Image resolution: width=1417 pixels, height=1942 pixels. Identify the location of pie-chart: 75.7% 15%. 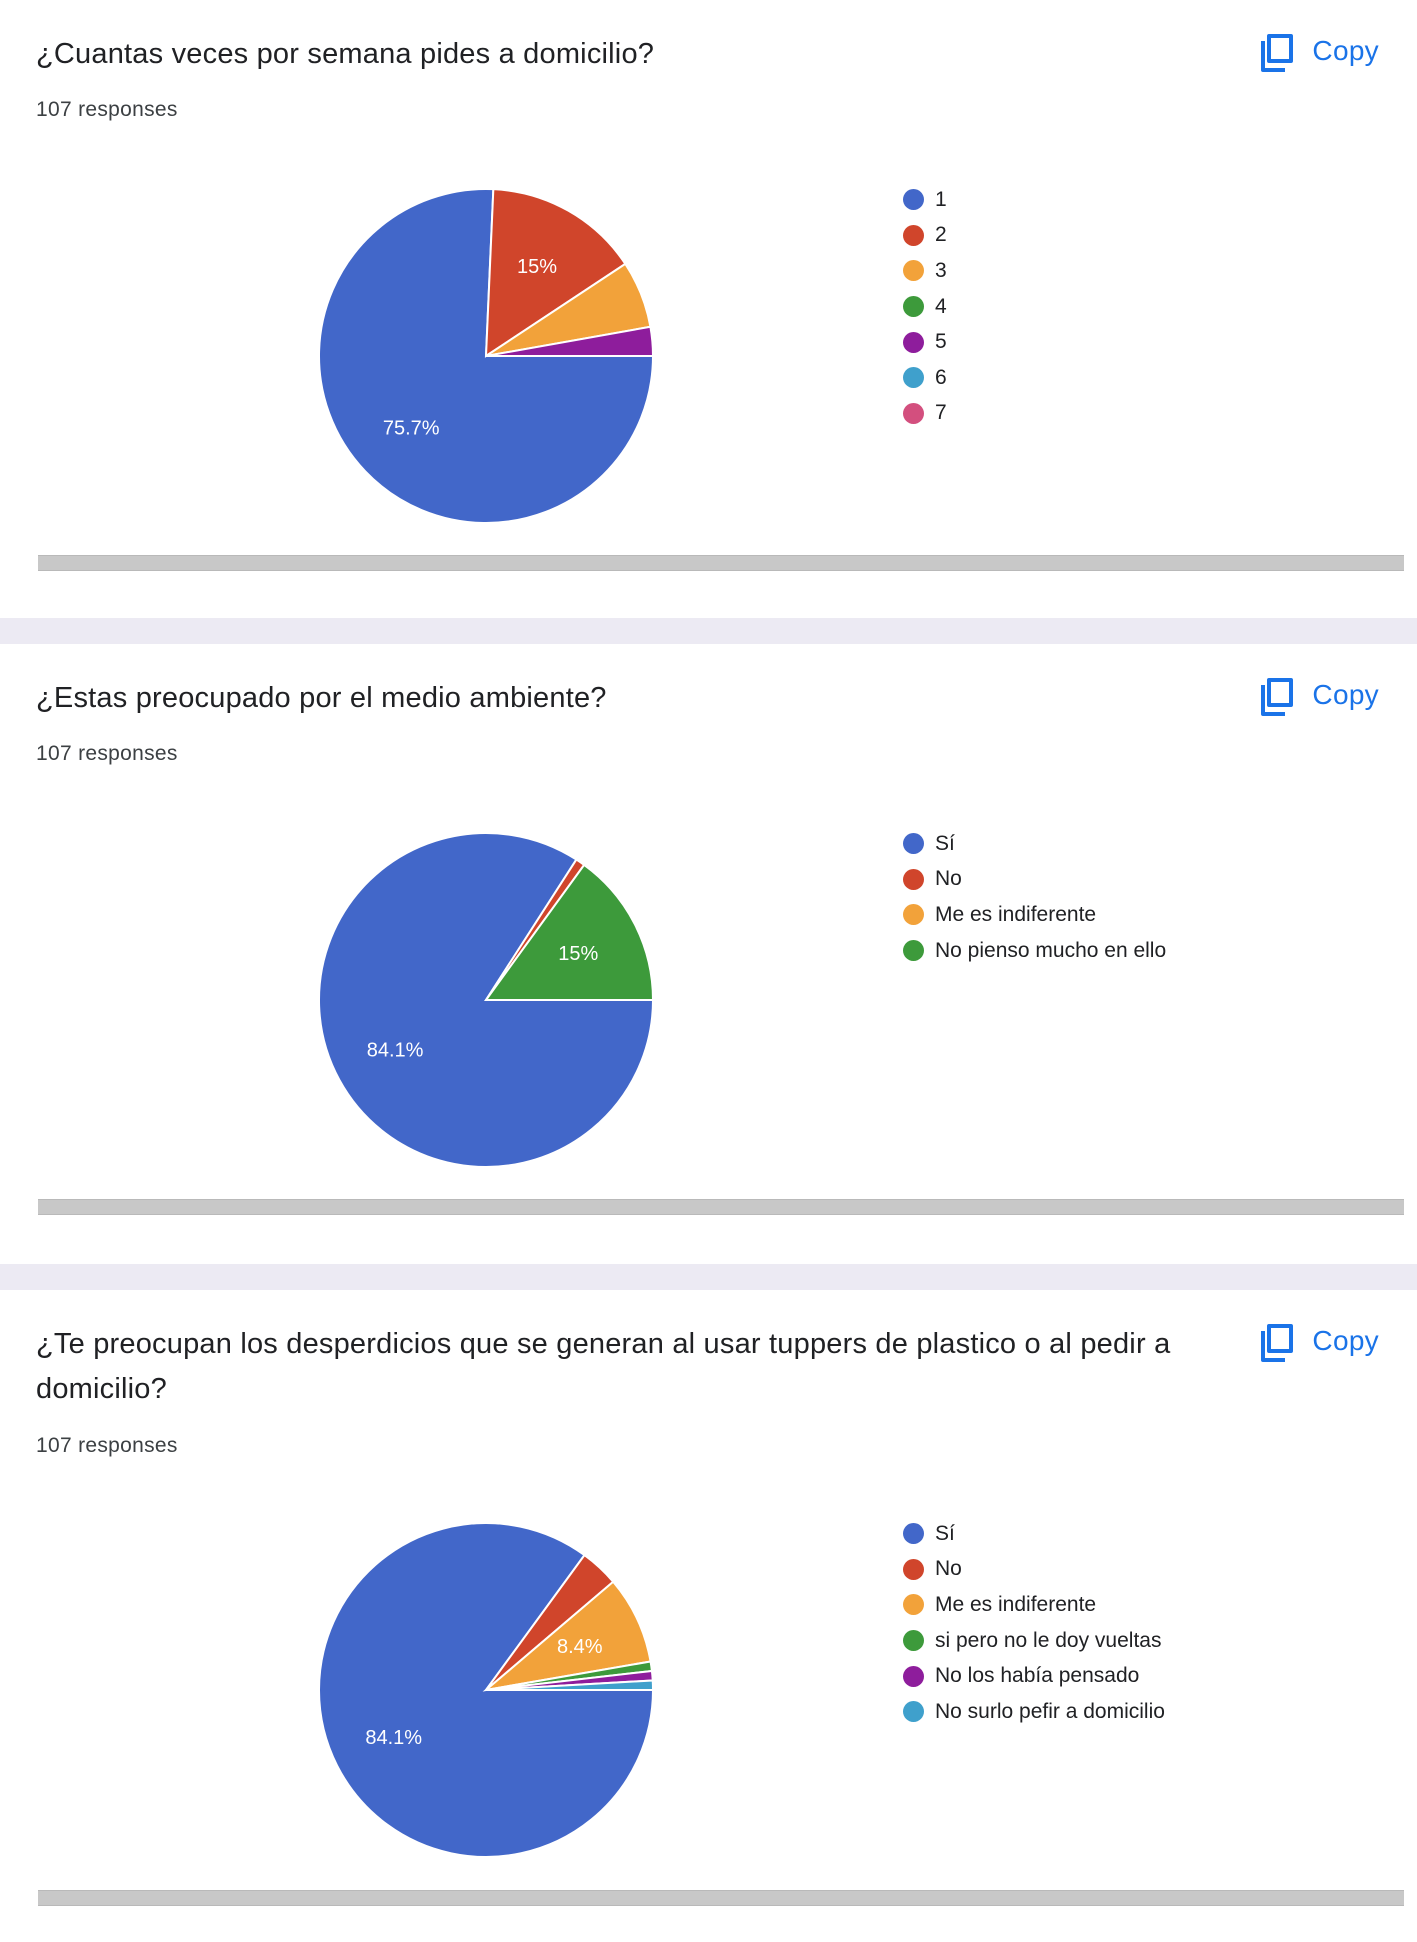
(486, 356).